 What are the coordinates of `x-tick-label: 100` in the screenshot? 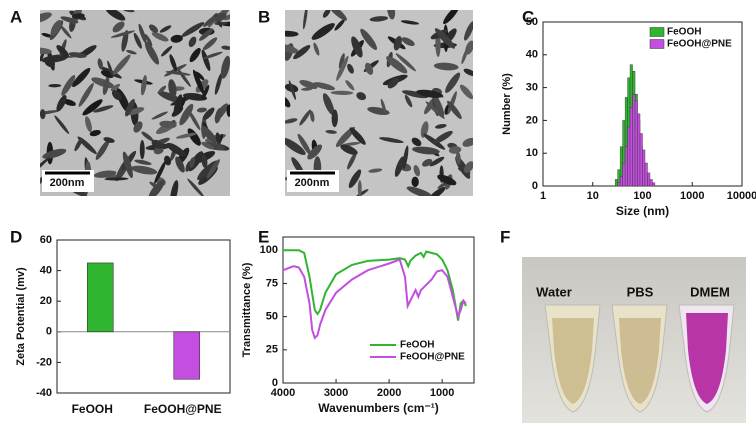 It's located at (642, 196).